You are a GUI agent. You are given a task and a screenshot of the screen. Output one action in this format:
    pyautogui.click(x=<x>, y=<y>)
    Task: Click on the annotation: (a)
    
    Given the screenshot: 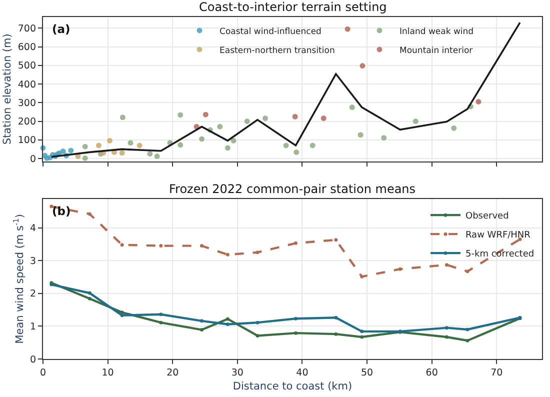 What is the action you would take?
    pyautogui.click(x=61, y=29)
    